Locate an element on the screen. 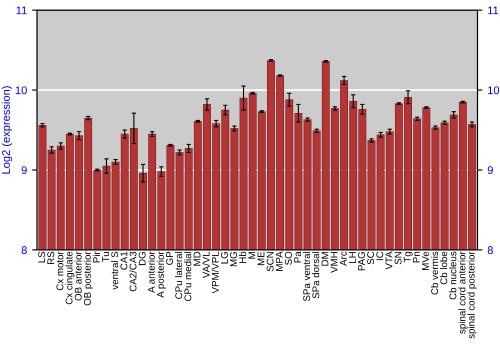  x-tick-label: spinal cord posterior is located at coordinates (472, 295).